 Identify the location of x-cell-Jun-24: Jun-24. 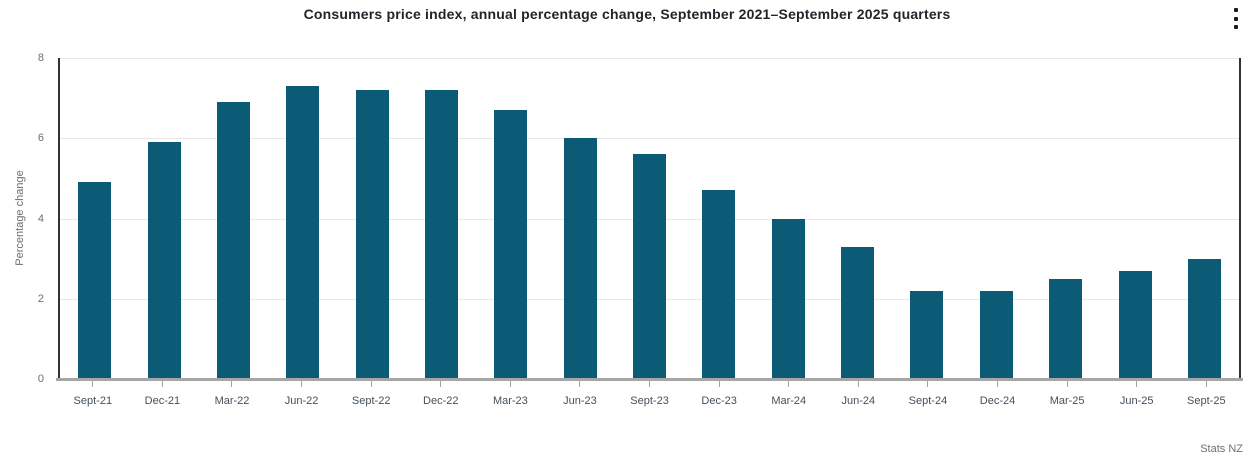
(859, 394).